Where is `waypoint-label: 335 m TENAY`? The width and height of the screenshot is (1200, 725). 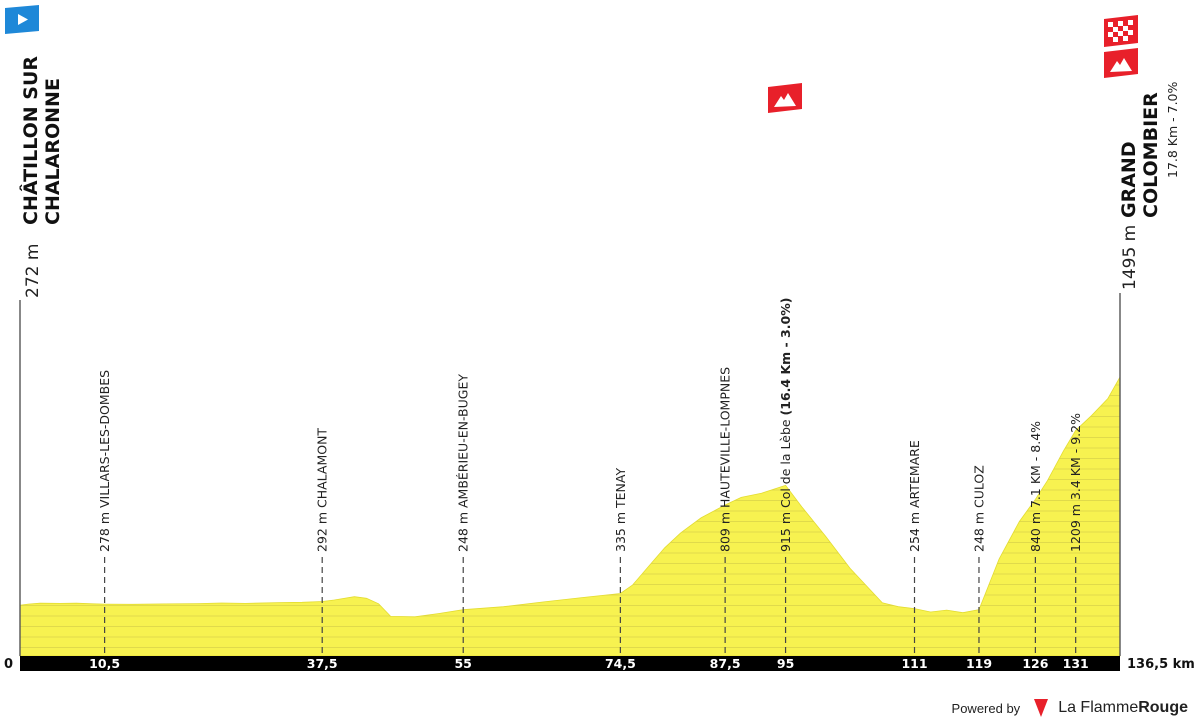
waypoint-label: 335 m TENAY is located at coordinates (620, 510).